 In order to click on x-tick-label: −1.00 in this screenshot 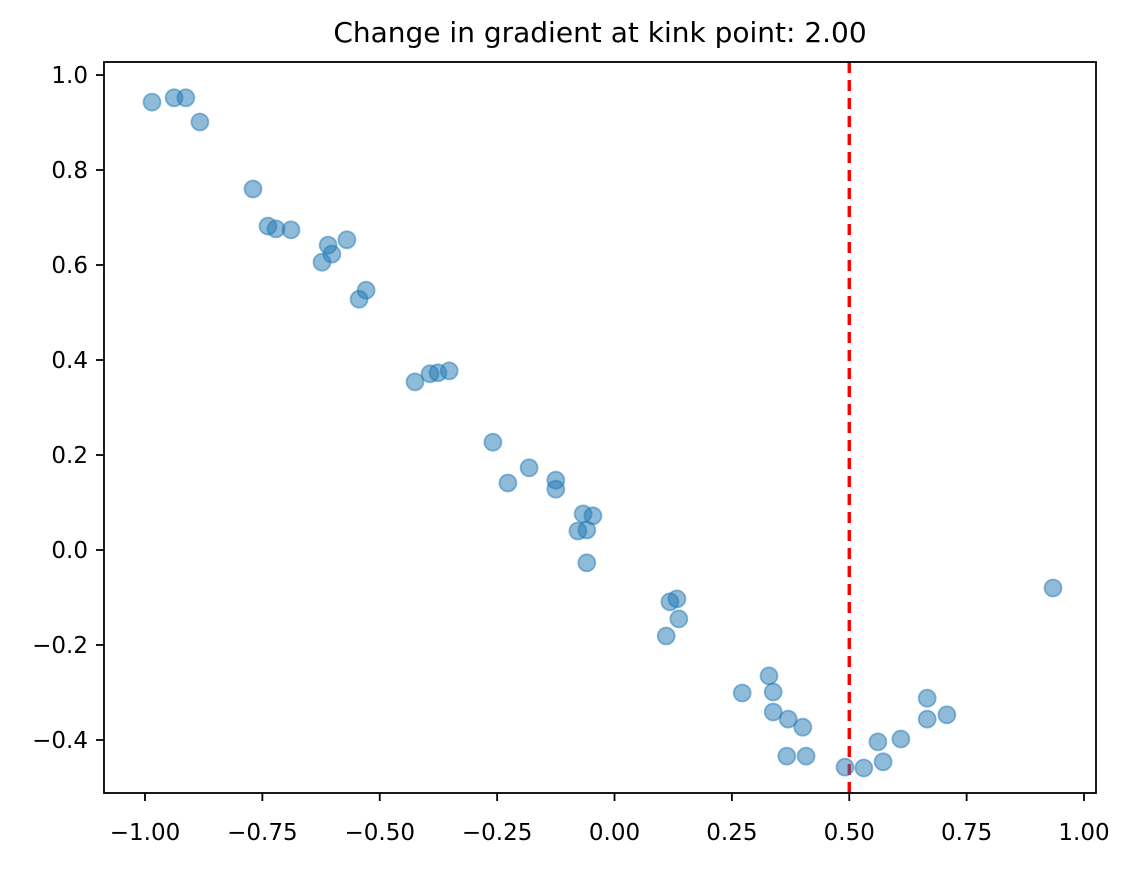, I will do `click(145, 833)`.